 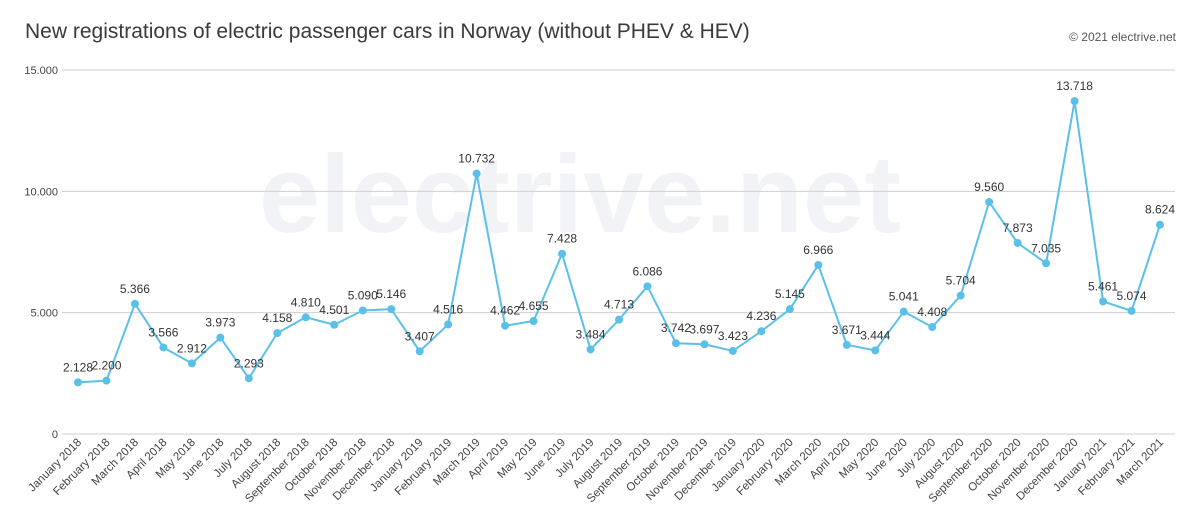 What do you see at coordinates (1122, 37) in the screenshot?
I see `copyright-credit: © 2021 electrive.net` at bounding box center [1122, 37].